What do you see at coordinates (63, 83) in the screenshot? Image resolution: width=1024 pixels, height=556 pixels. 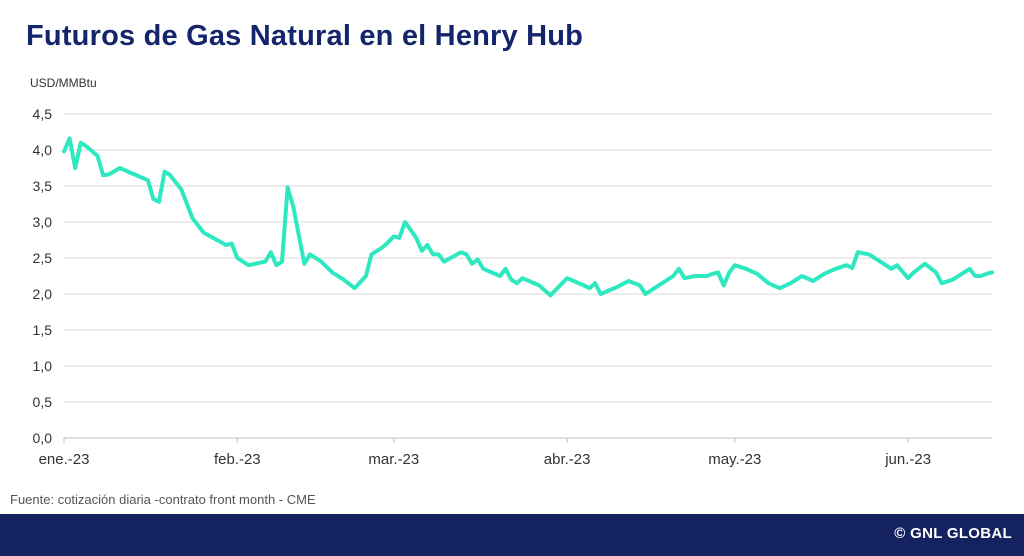 I see `y-axis-label: USD/MMBtu` at bounding box center [63, 83].